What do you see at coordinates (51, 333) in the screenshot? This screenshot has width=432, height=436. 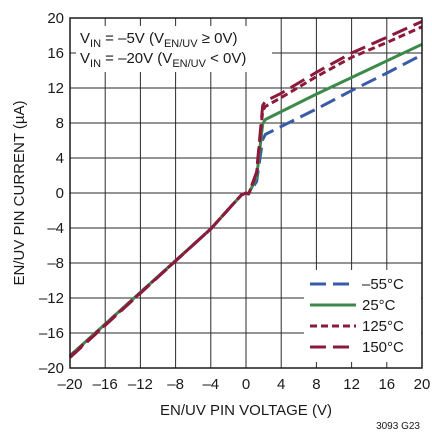 I see `y-tick-label: –16` at bounding box center [51, 333].